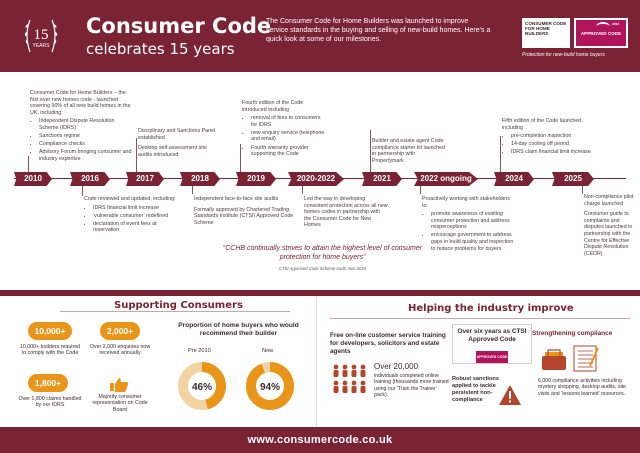  Describe the element at coordinates (178, 305) in the screenshot. I see `supporting-consumers-title: Supporting Consumers` at that location.